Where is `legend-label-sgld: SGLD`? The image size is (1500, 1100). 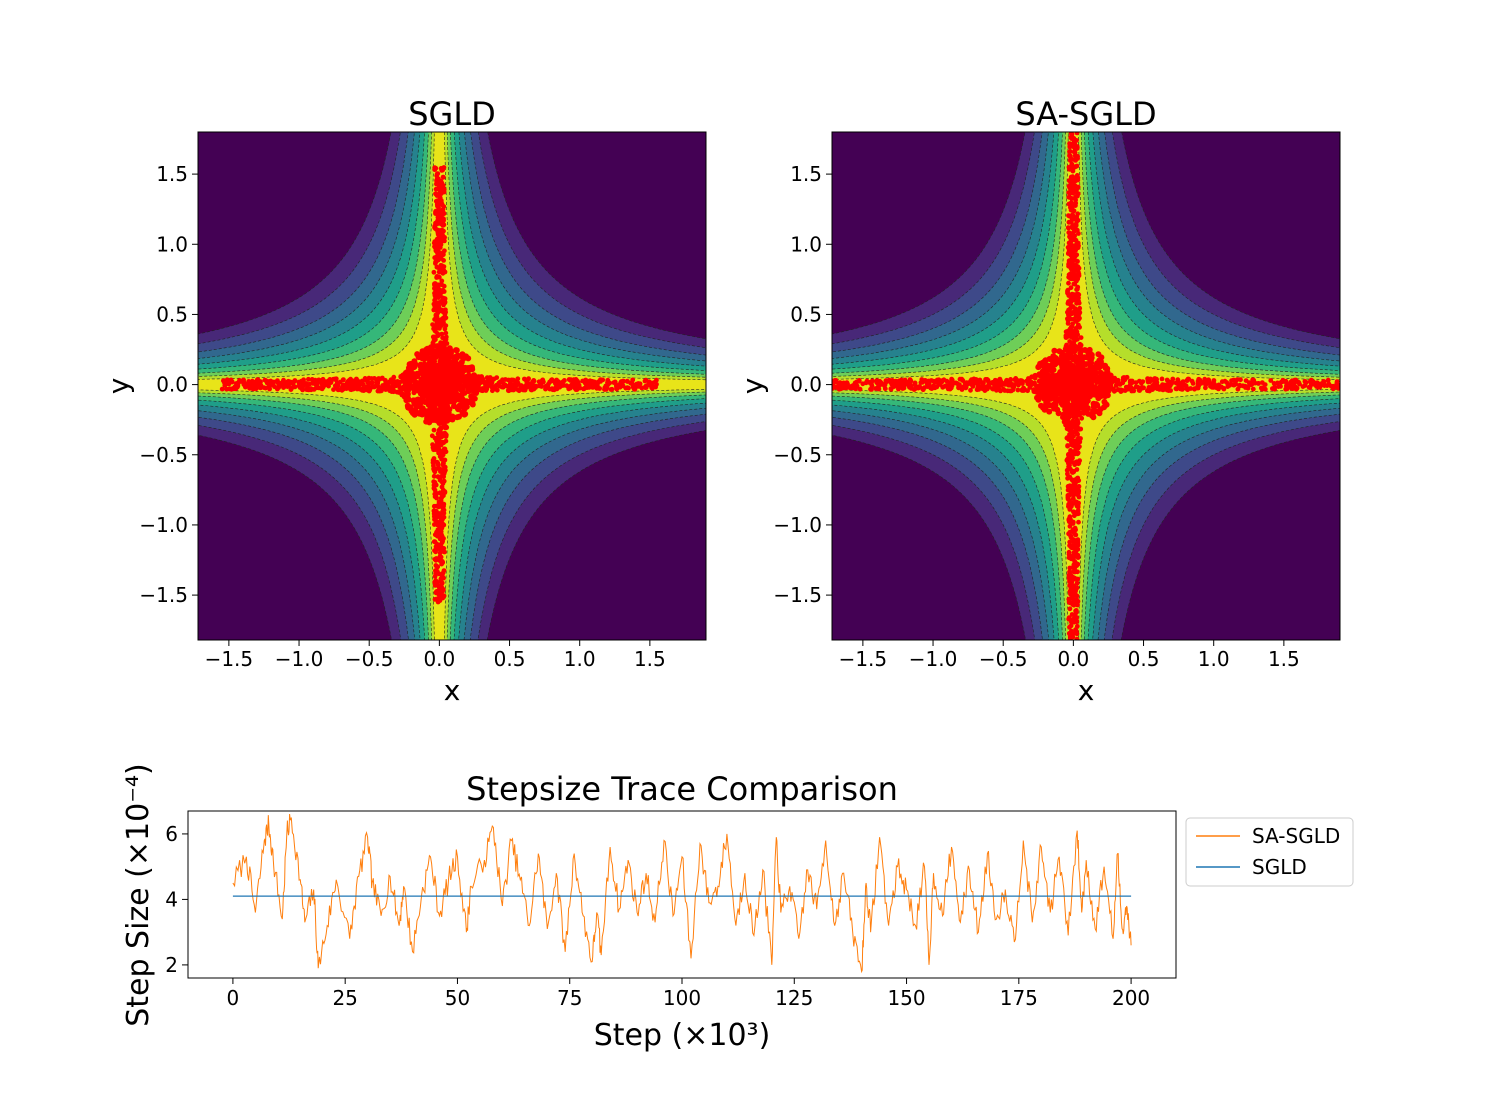 legend-label-sgld: SGLD is located at coordinates (1279, 867).